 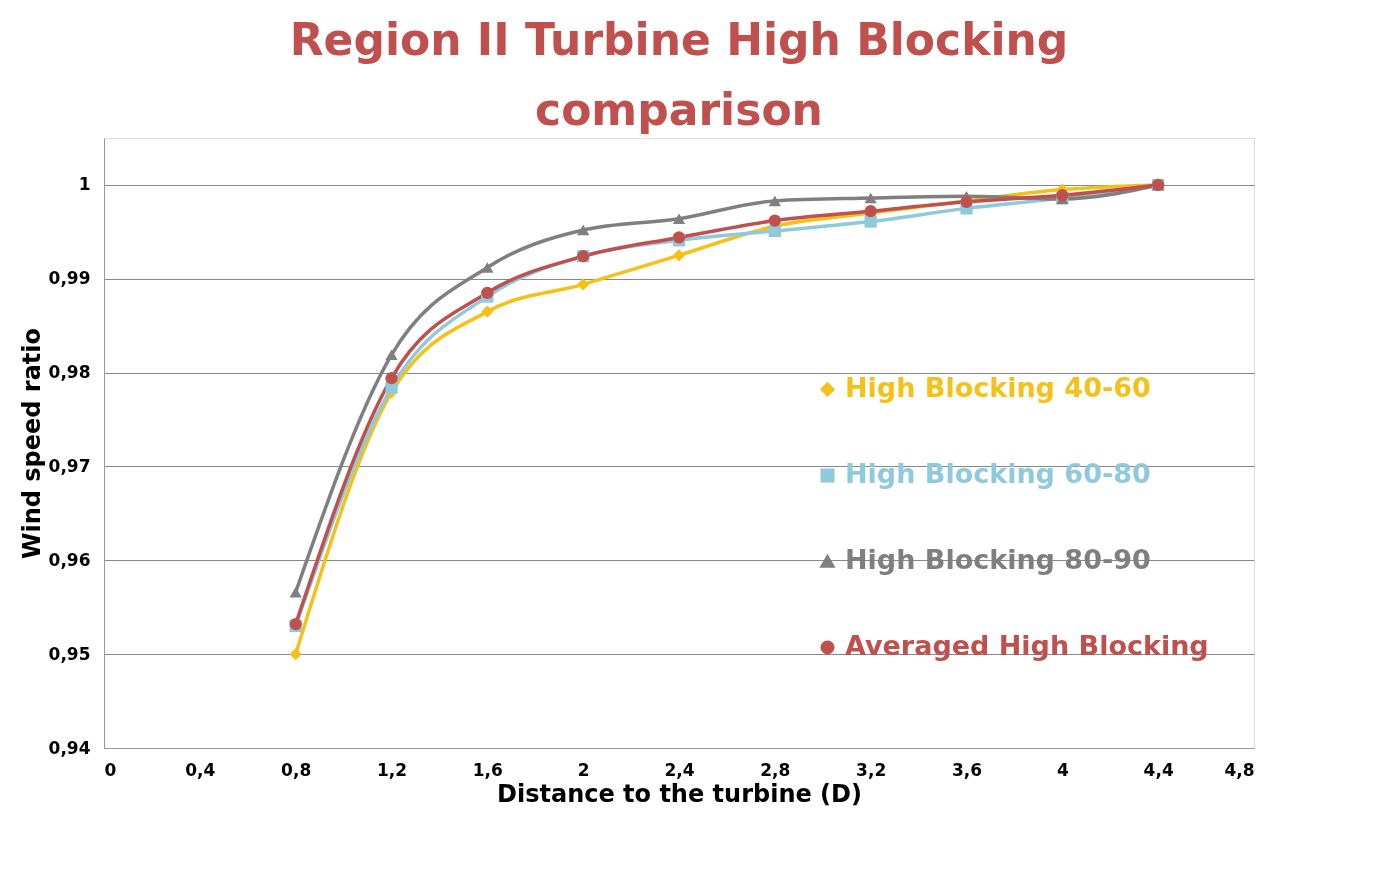 What do you see at coordinates (69, 465) in the screenshot?
I see `y-tick-label: 0,97` at bounding box center [69, 465].